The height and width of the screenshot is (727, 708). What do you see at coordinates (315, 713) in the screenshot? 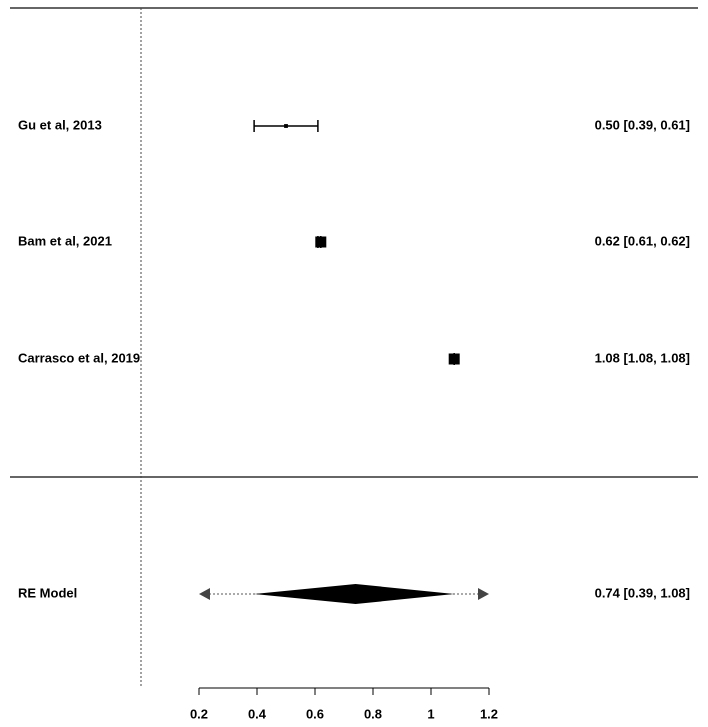
I see `x-tick-label: 0.6` at bounding box center [315, 713].